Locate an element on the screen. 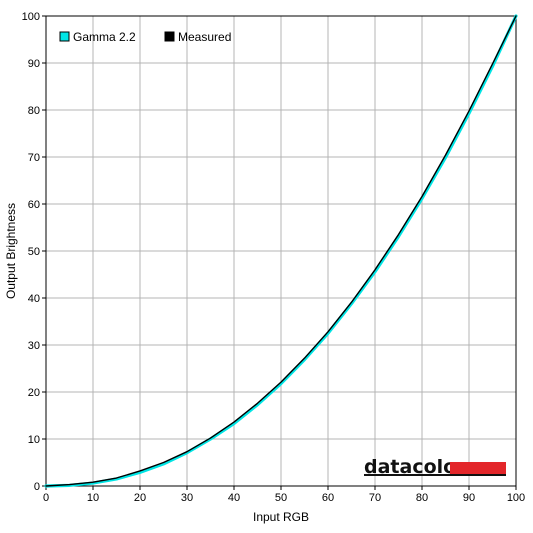 The height and width of the screenshot is (533, 533). x-tick-label: 80 is located at coordinates (422, 498).